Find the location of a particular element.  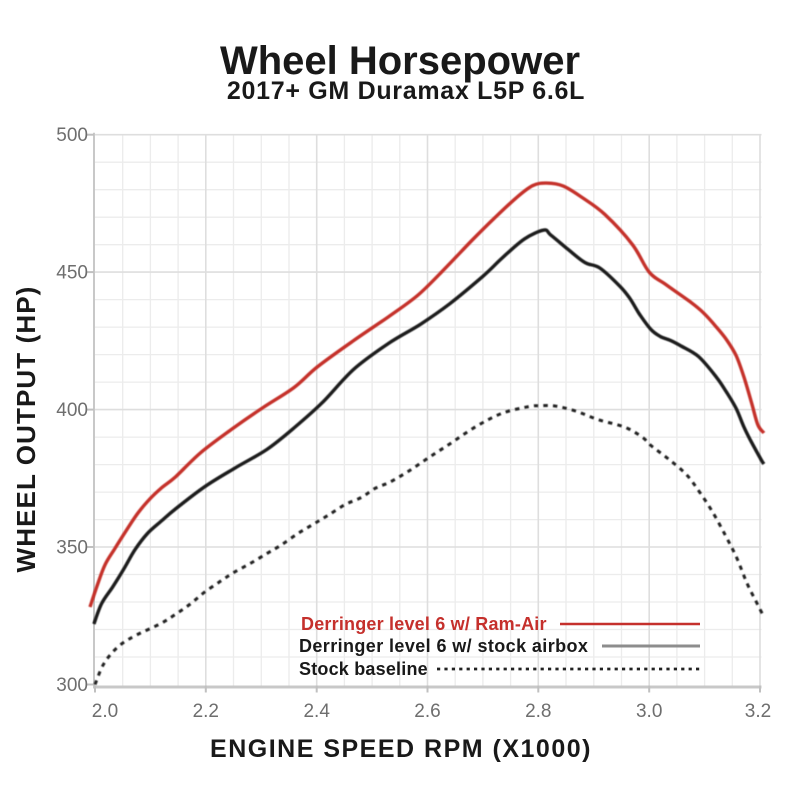

svg-text:Derringer level 6 w/ stock air: Derringer level 6 w/ stock airbox is located at coordinates (443, 646).